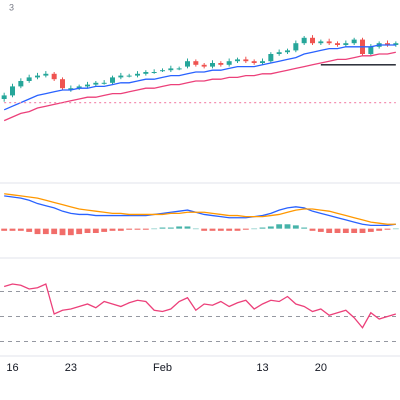 Image resolution: width=400 pixels, height=400 pixels. Describe the element at coordinates (321, 368) in the screenshot. I see `x-tick-label: 20` at that location.